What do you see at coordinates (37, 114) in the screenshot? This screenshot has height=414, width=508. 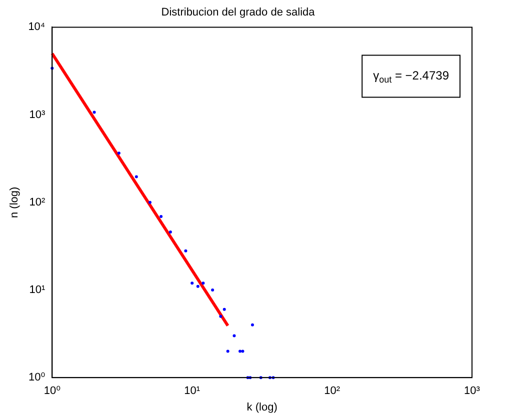 I see `y-tick-label: 10³` at bounding box center [37, 114].